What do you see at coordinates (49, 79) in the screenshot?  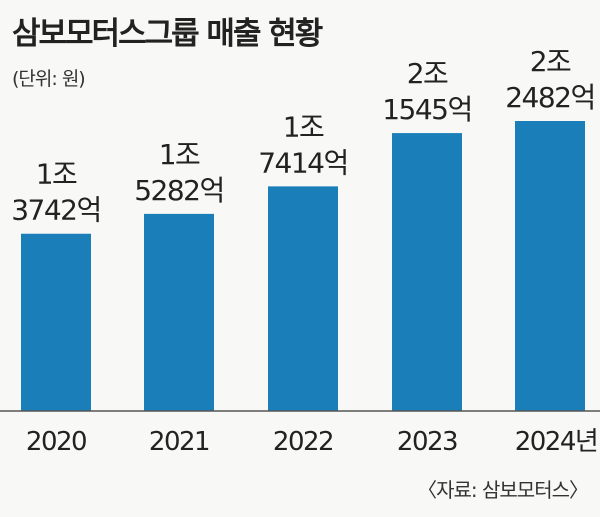 I see `unit-label: (단위: 원)` at bounding box center [49, 79].